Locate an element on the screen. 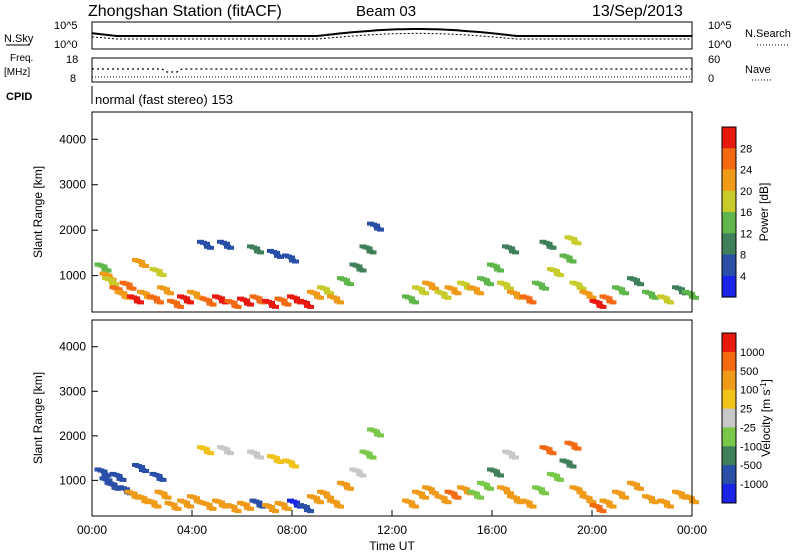 The image size is (800, 554). x-axis-label: Time UT is located at coordinates (392, 546).